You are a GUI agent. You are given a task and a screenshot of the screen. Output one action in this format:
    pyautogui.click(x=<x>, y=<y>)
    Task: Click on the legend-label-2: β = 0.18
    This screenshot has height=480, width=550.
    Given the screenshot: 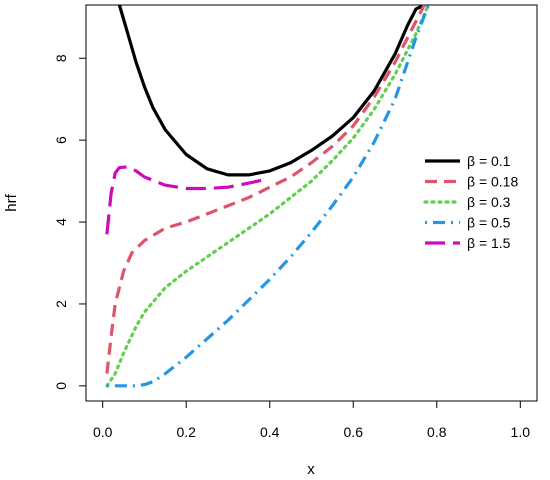 What is the action you would take?
    pyautogui.click(x=492, y=182)
    